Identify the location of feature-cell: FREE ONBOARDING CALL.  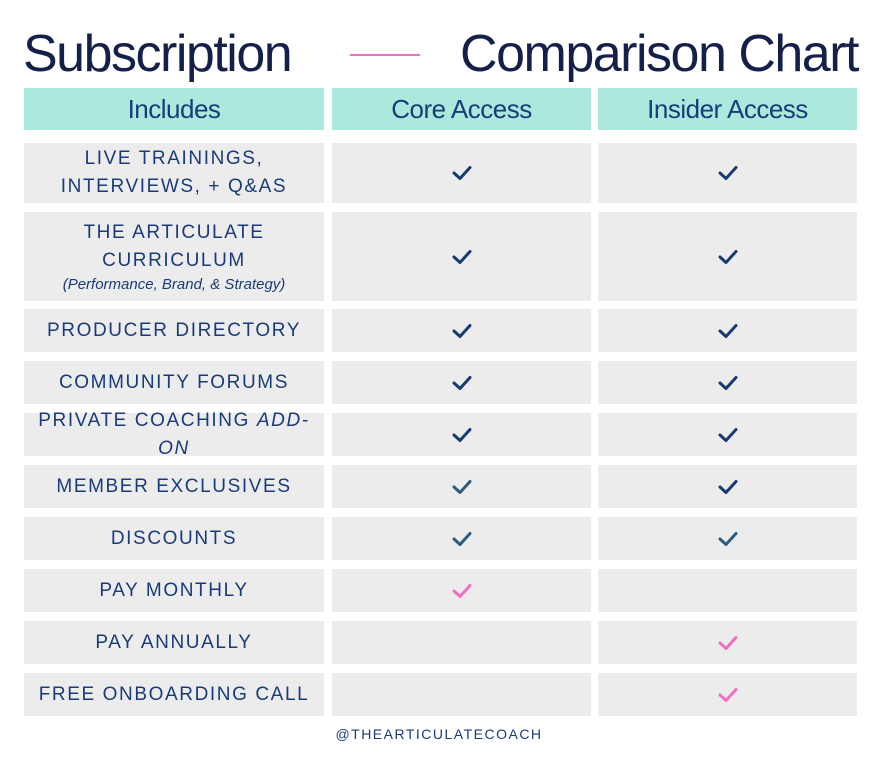
(174, 694).